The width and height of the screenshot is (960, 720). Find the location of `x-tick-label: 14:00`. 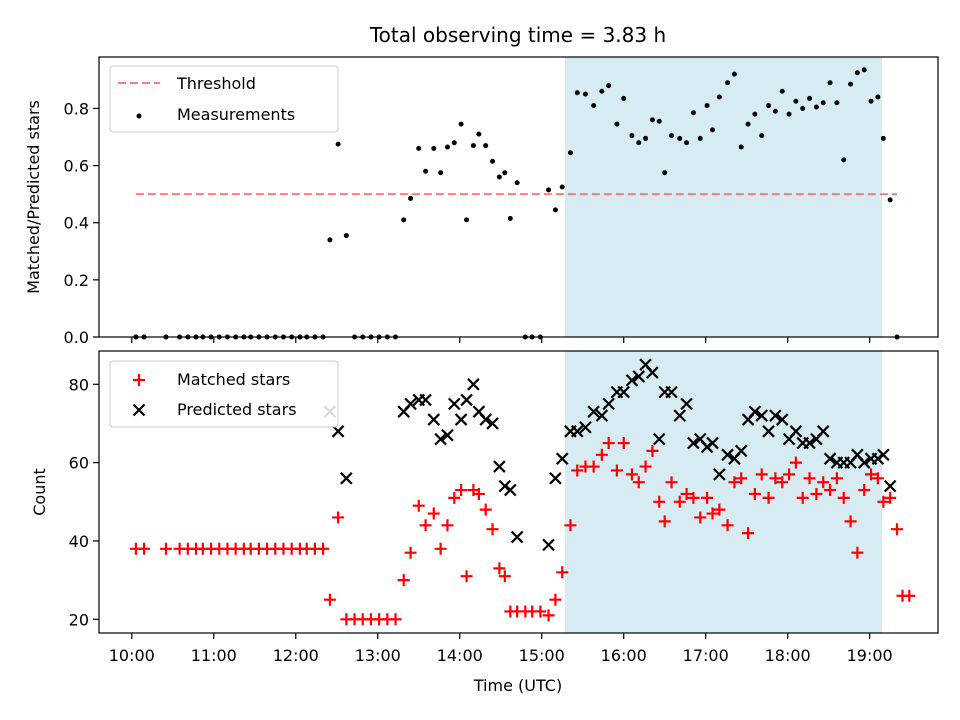

x-tick-label: 14:00 is located at coordinates (460, 655).